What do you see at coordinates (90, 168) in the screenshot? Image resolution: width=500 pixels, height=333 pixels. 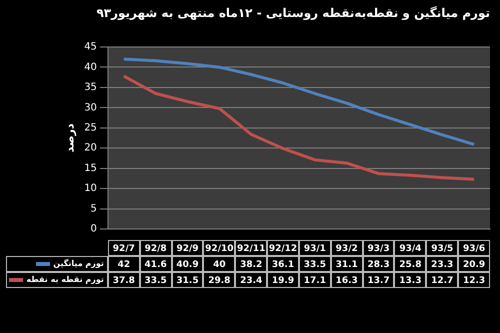 I see `y-tick-label: 15` at bounding box center [90, 168].